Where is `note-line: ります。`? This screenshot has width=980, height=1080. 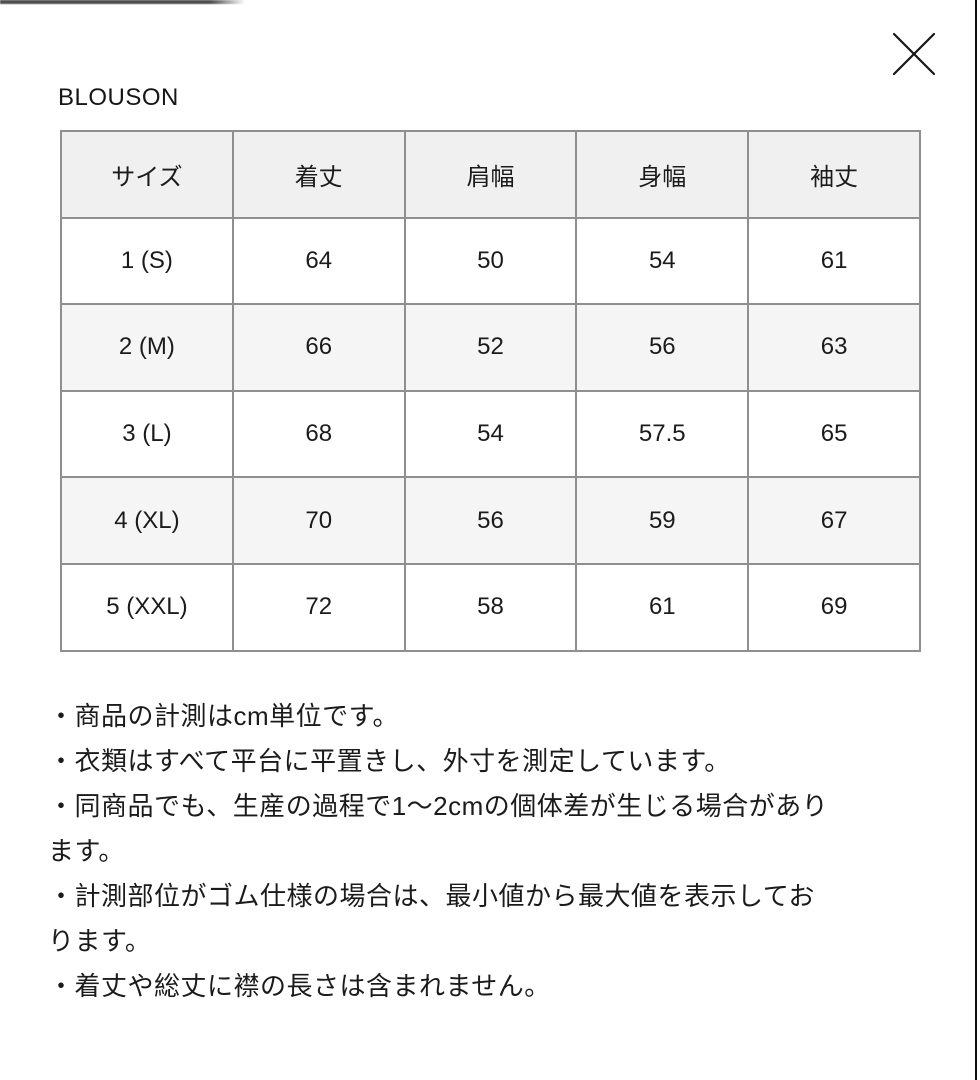 note-line: ります。 is located at coordinates (100, 941).